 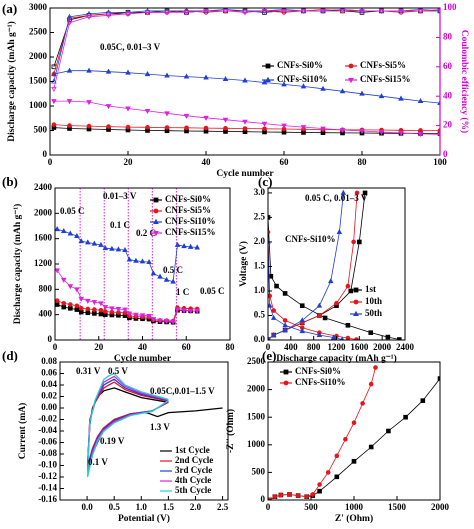 I want to click on y-tick-label: -0.08, so click(x=47, y=453).